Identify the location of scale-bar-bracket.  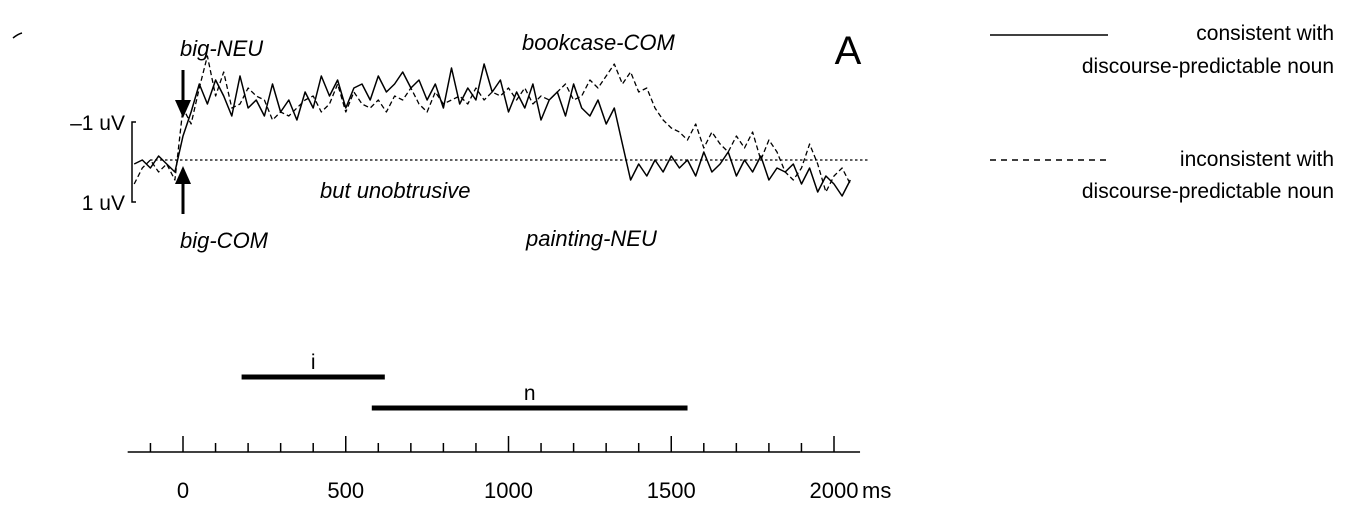
(133, 162).